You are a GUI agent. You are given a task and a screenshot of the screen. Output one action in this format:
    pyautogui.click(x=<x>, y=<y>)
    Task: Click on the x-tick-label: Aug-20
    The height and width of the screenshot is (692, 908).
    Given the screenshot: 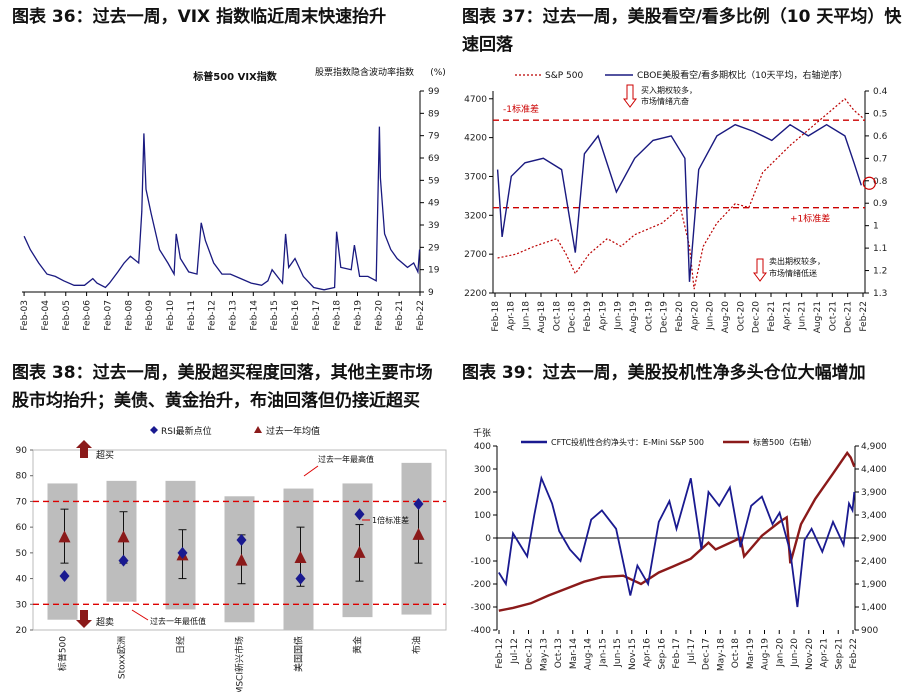 What is the action you would take?
    pyautogui.click(x=726, y=317)
    